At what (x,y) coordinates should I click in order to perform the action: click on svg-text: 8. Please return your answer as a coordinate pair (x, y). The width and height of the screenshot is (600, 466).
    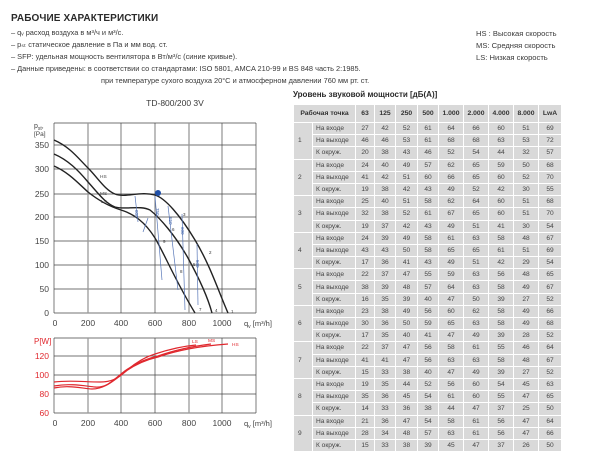
    Looking at the image, I should click on (181, 271).